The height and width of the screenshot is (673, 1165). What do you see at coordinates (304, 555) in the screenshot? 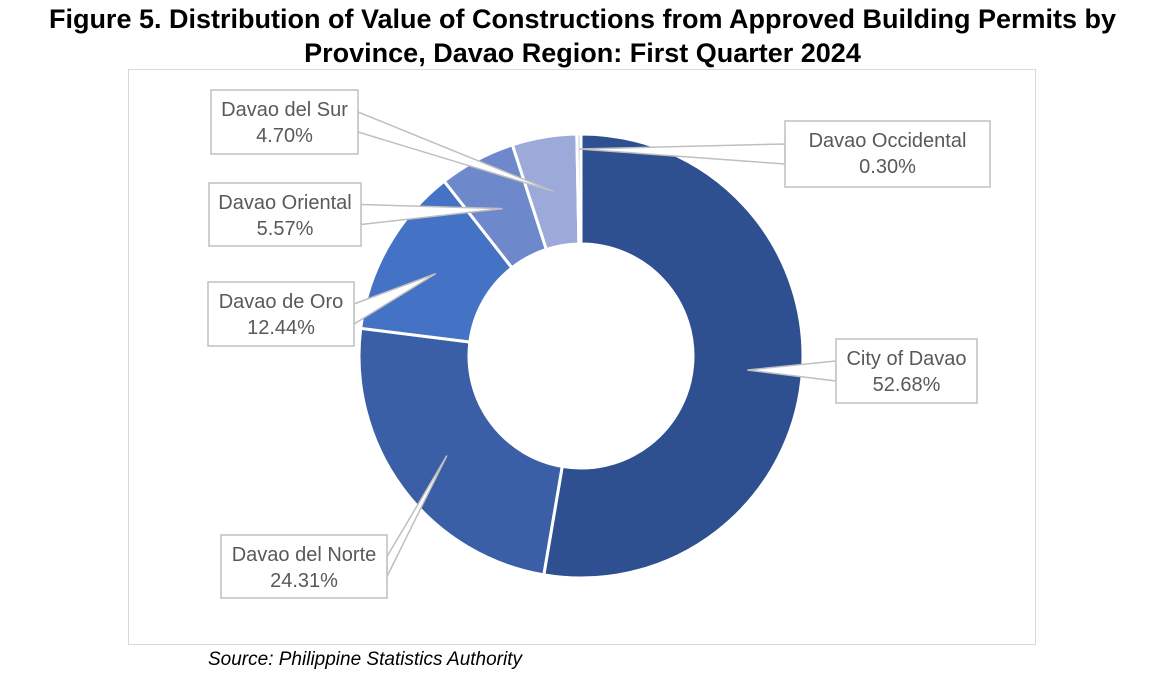
I see `data-label-name: Davao del Norte` at bounding box center [304, 555].